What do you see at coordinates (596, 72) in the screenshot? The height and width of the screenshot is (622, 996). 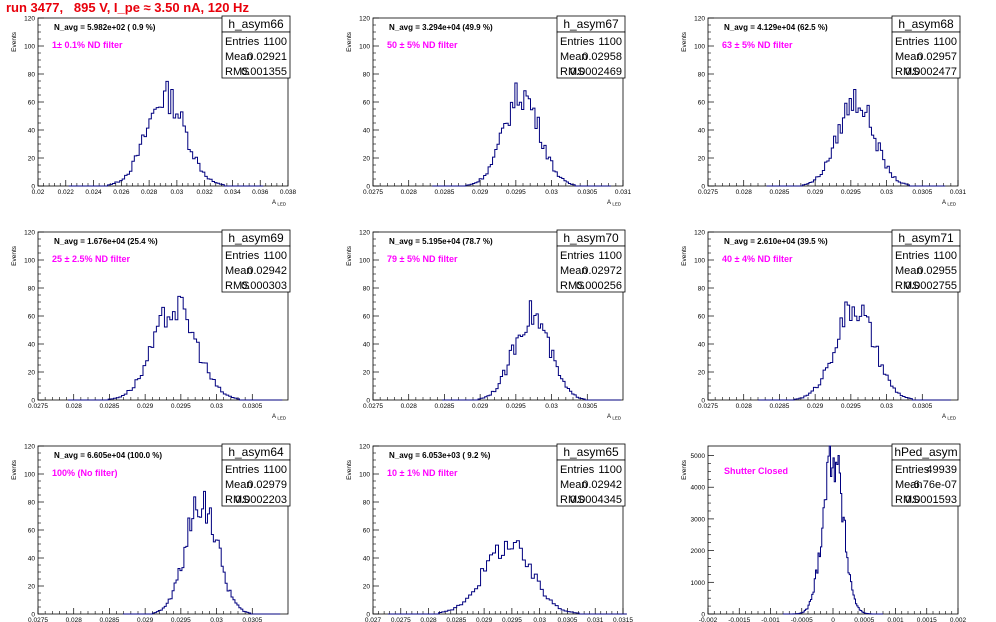 I see `stats-value: 0.0002469` at bounding box center [596, 72].